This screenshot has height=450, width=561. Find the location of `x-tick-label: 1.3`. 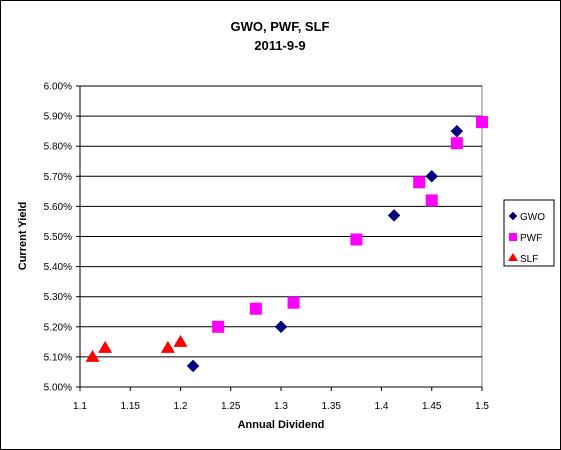

x-tick-label: 1.3 is located at coordinates (281, 406).